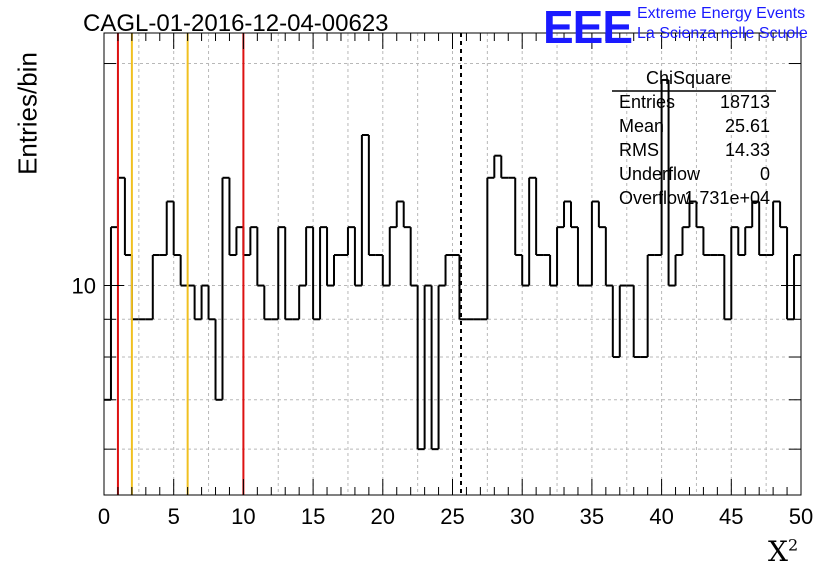 This screenshot has height=572, width=836. I want to click on stats-row-value: 14.33, so click(747, 150).